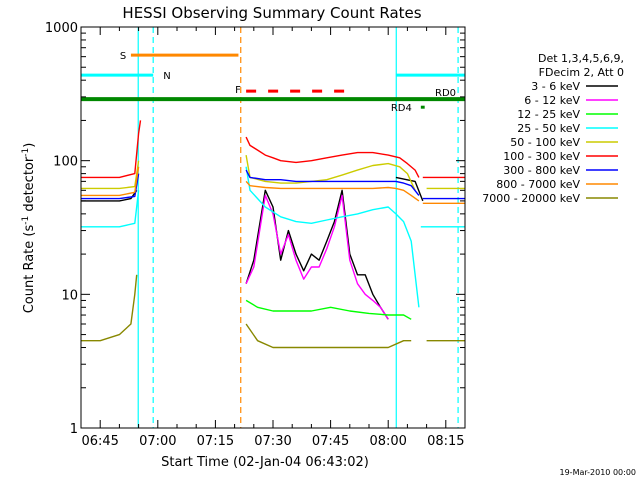  Describe the element at coordinates (330, 441) in the screenshot. I see `x-tick-label-4: 07:45` at that location.